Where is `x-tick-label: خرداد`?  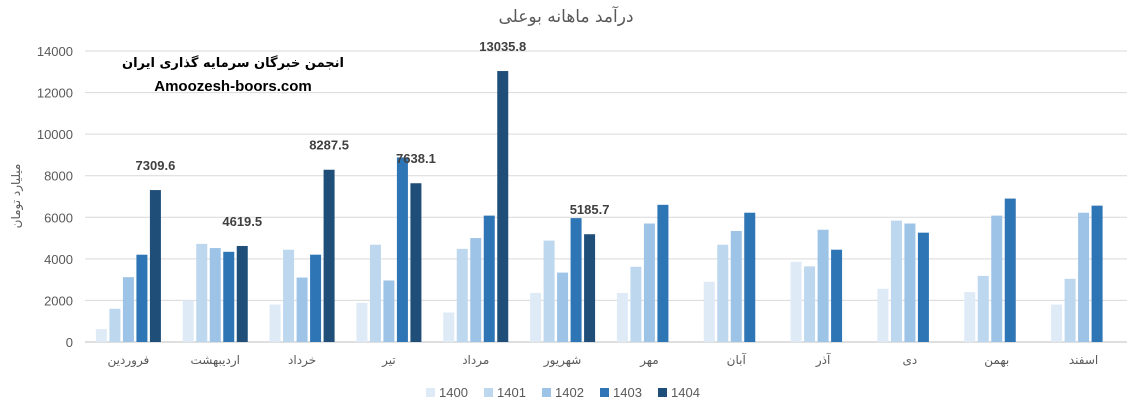
x-tick-label: خرداد is located at coordinates (302, 360).